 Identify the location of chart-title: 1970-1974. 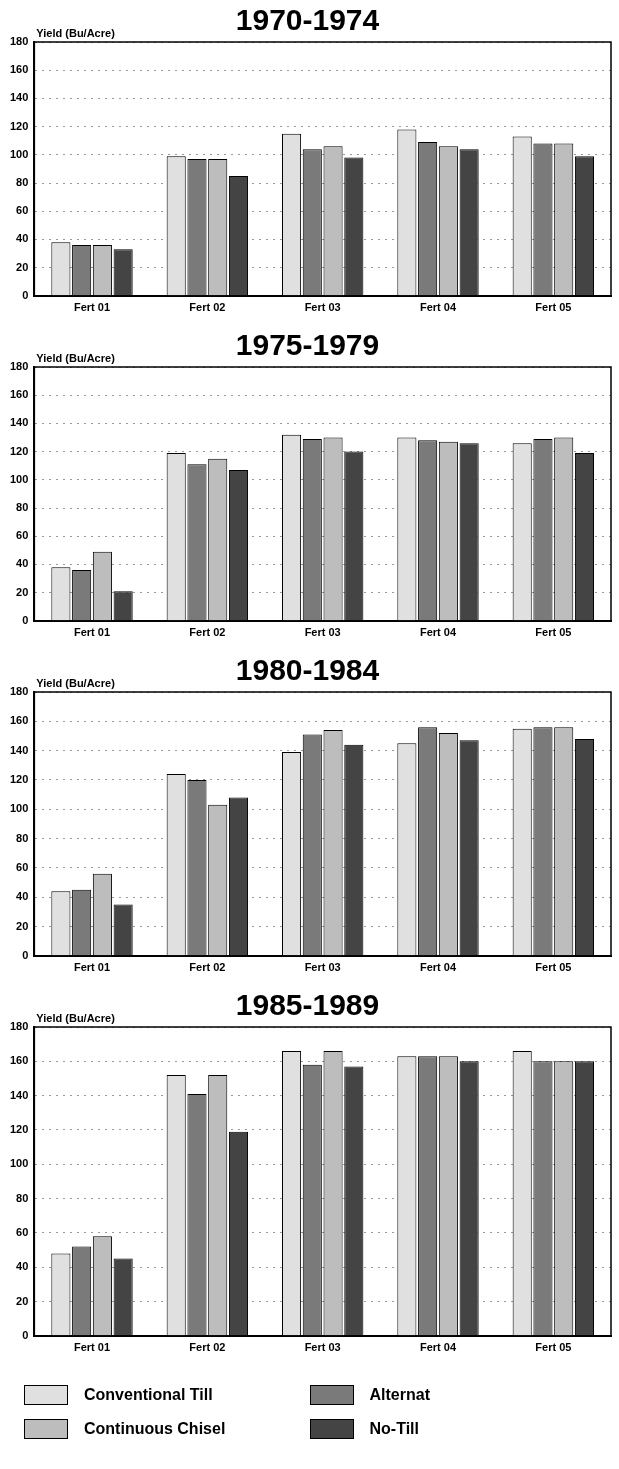
(307, 20).